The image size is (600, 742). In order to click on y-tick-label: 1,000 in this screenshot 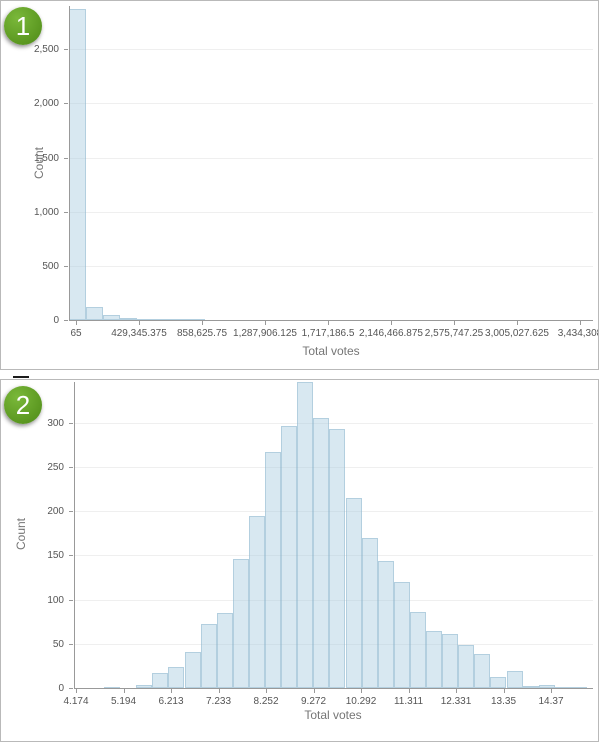, I will do `click(46, 212)`.